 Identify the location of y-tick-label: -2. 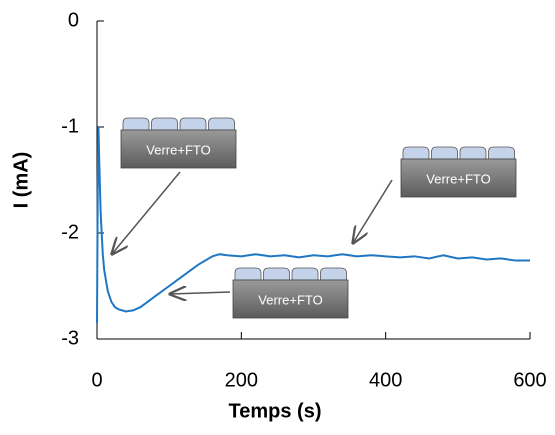
(70, 232).